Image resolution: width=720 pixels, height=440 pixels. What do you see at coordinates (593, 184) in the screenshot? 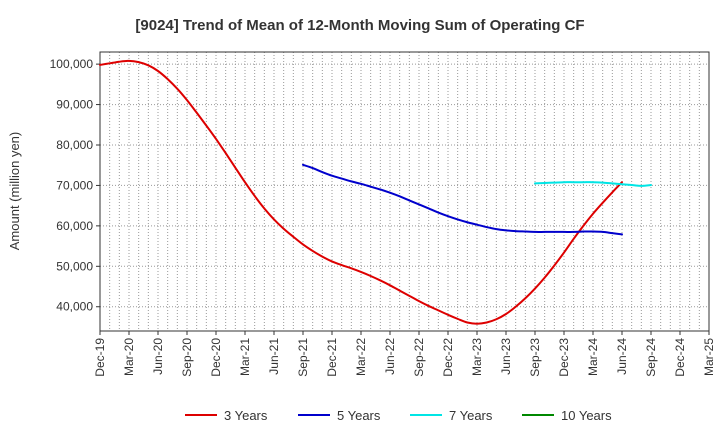
I see `series-line-7-years` at bounding box center [593, 184].